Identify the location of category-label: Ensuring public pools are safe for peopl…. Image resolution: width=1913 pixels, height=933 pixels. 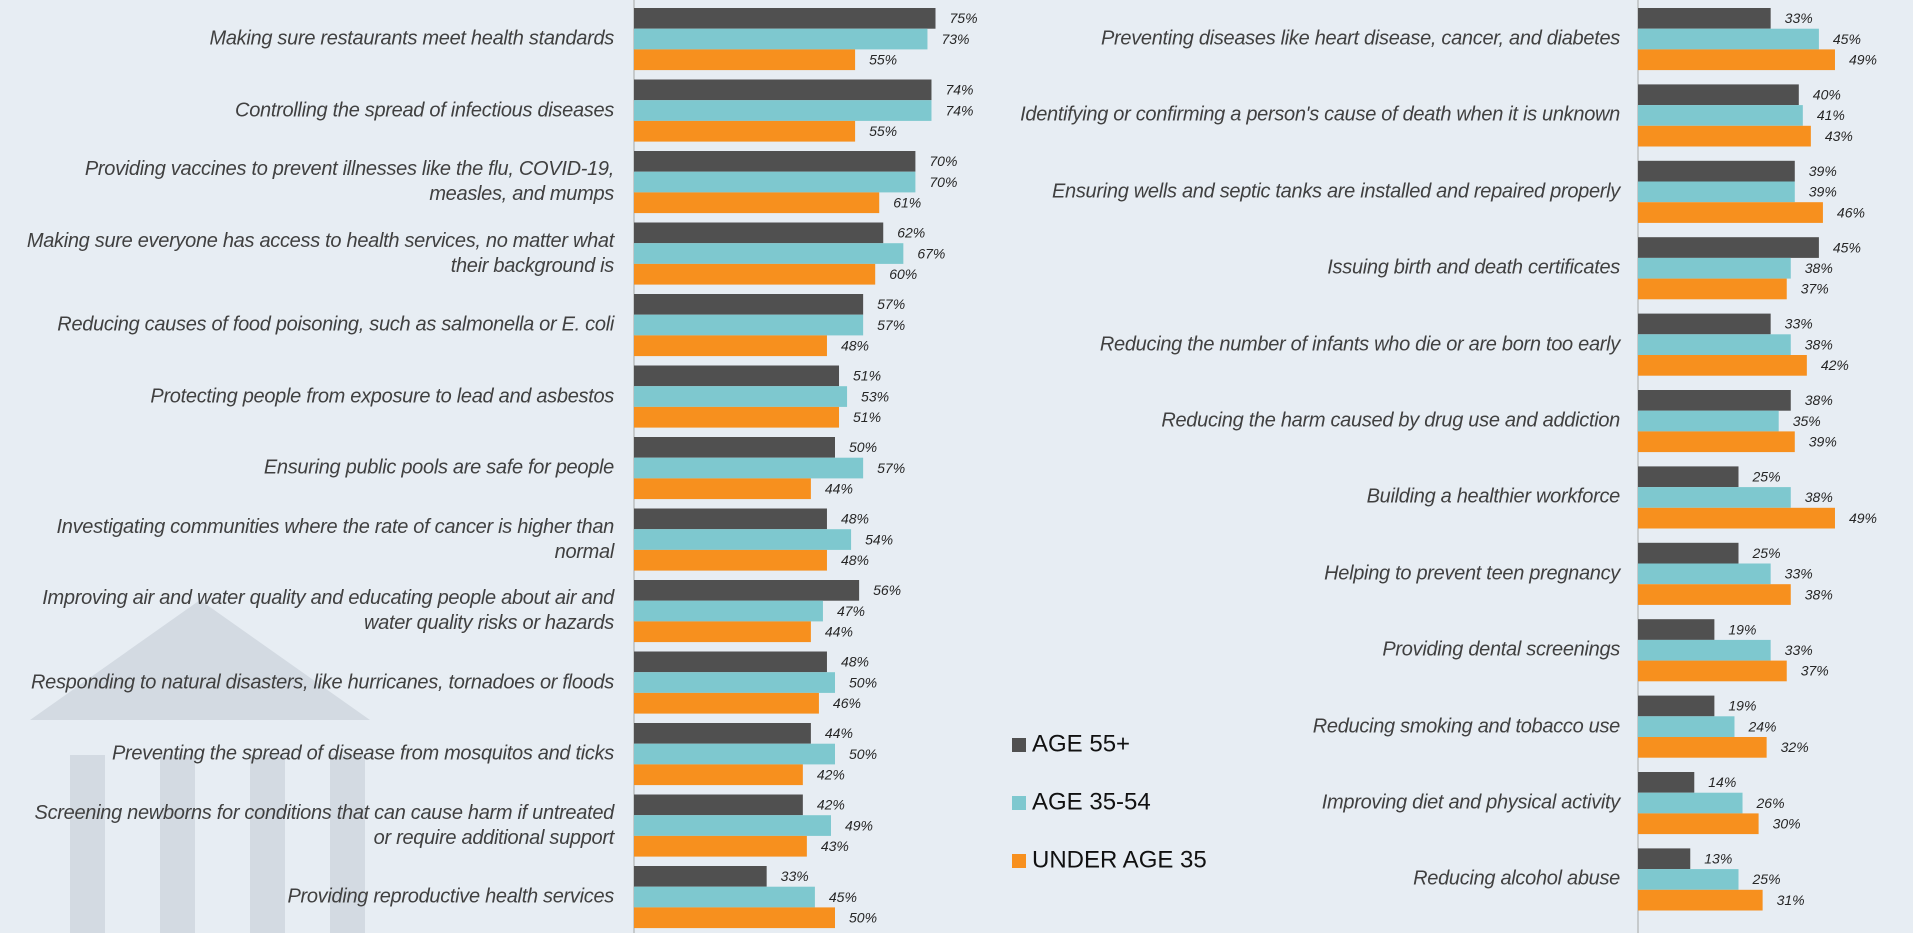
(438, 467).